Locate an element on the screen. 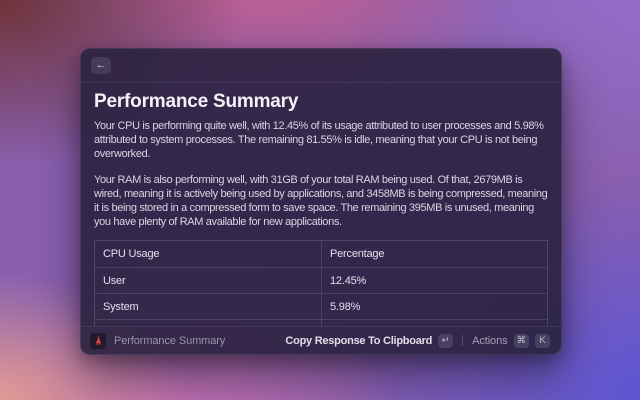  table-header-row: CPU Usage Percentage is located at coordinates (321, 254).